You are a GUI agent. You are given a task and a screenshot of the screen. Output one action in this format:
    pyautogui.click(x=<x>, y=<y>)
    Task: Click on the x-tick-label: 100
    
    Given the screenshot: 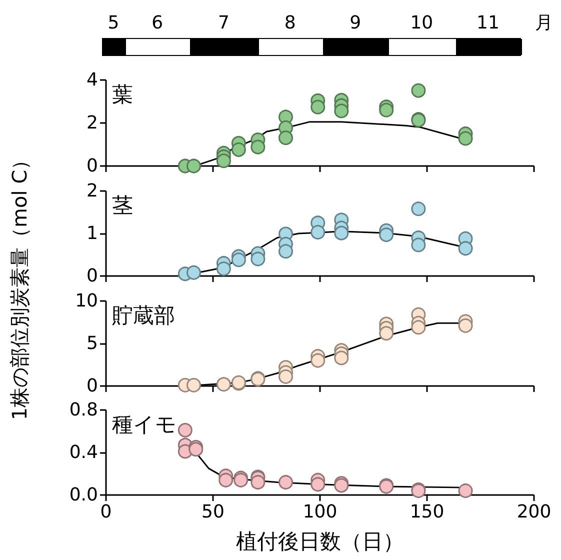 What is the action you would take?
    pyautogui.click(x=320, y=512)
    